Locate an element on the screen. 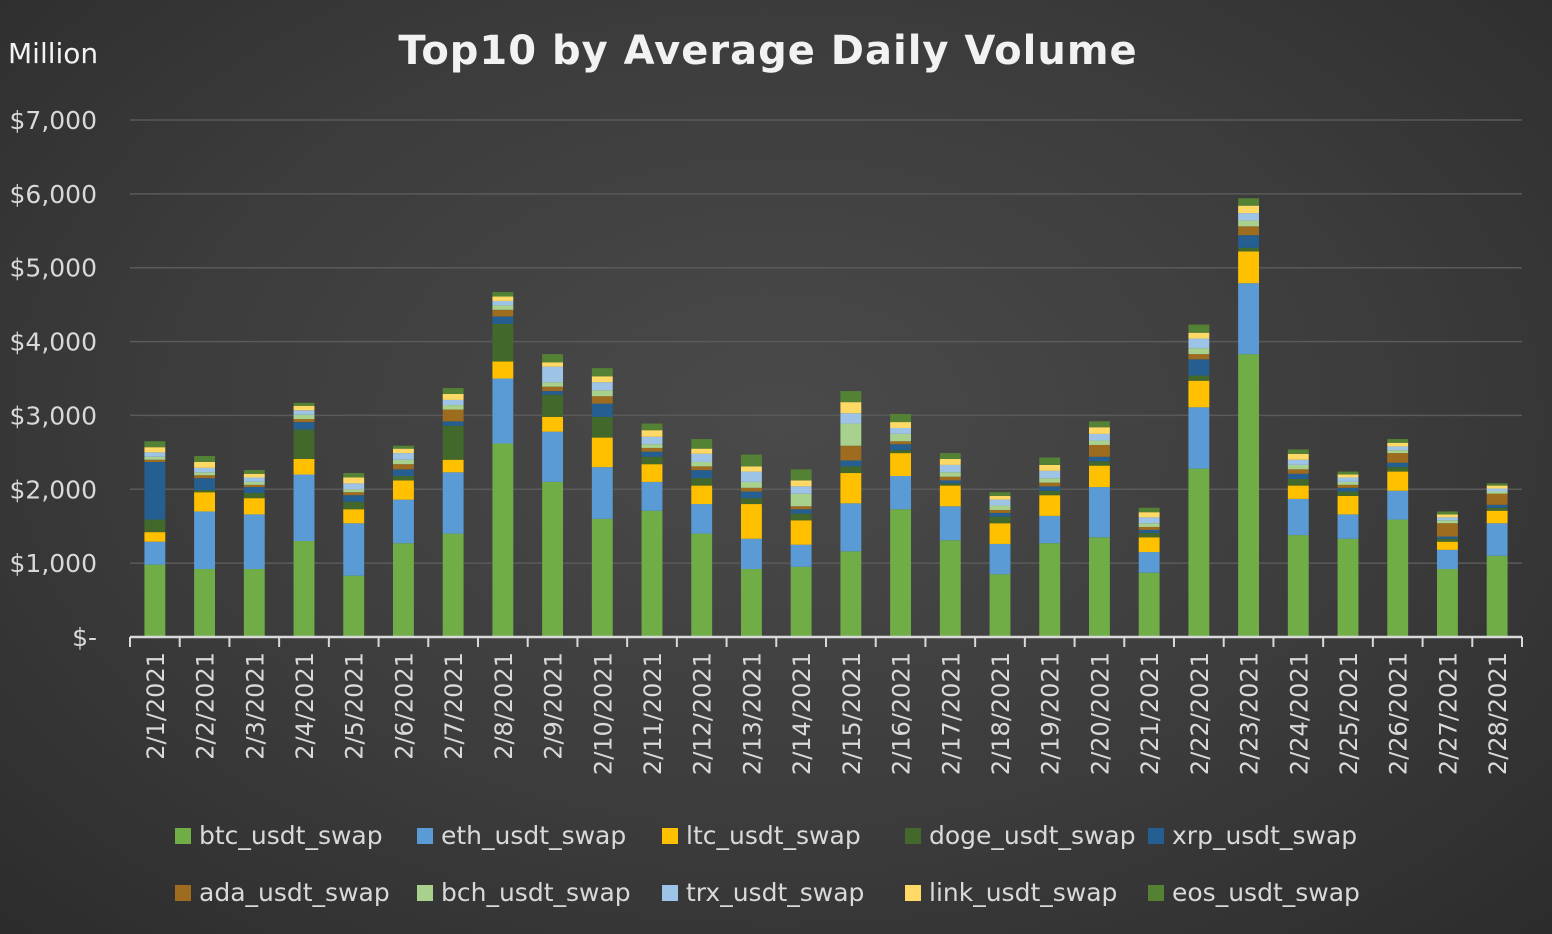 Image resolution: width=1552 pixels, height=934 pixels. x-axis is located at coordinates (826, 641).